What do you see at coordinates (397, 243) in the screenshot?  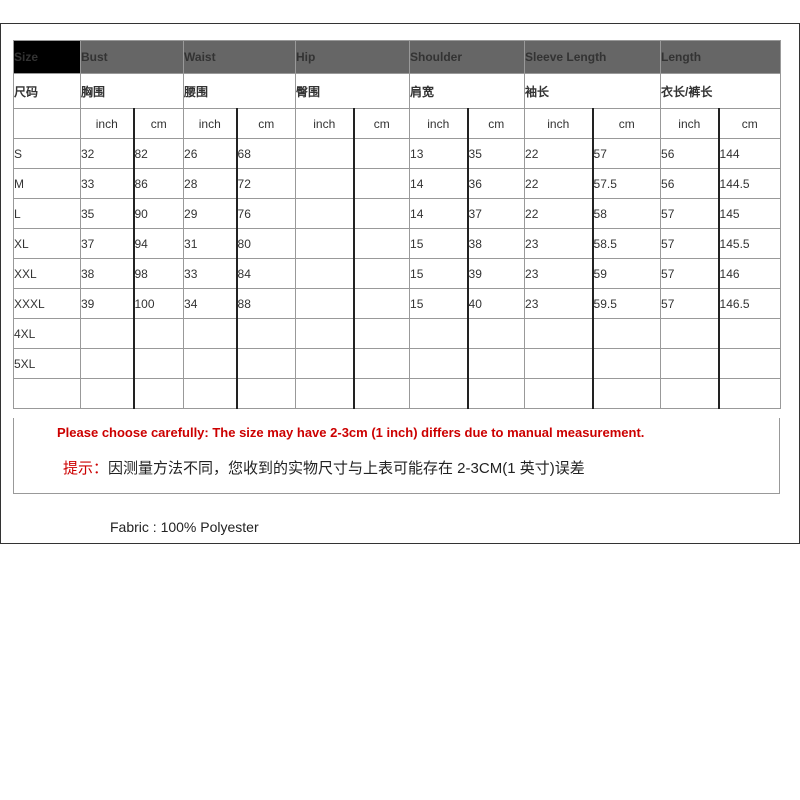 I see `table-row: XL 37 94 31 80 15 38 23 58.5 57 145.5` at bounding box center [397, 243].